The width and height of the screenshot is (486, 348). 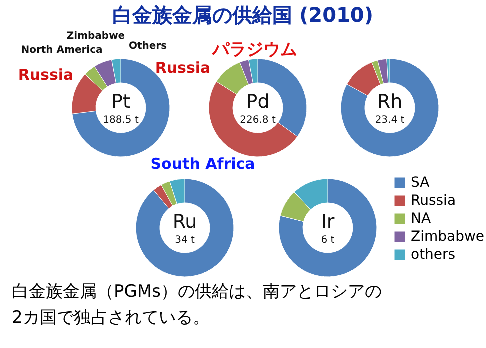 I want to click on text: Ir, so click(x=328, y=222).